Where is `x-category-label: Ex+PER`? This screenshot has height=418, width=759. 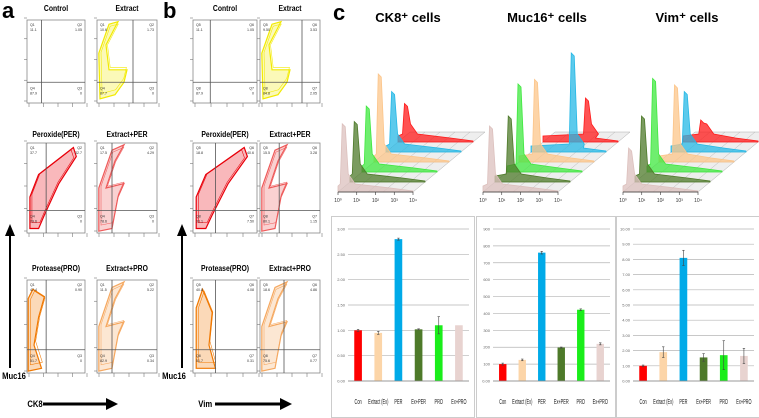 x-category-label: Ex+PER is located at coordinates (703, 402).